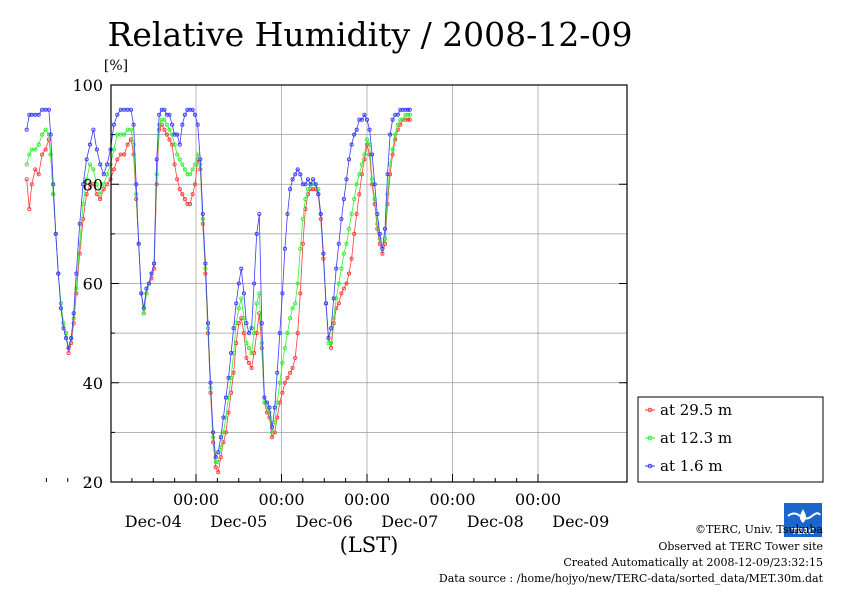  What do you see at coordinates (803, 531) in the screenshot?
I see `logo-text: TERC` at bounding box center [803, 531].